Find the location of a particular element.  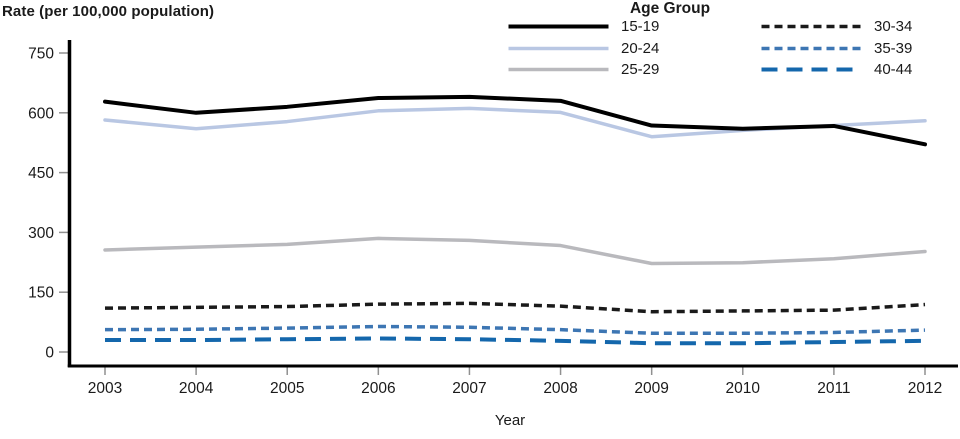

svg-text: 150 is located at coordinates (41, 293).